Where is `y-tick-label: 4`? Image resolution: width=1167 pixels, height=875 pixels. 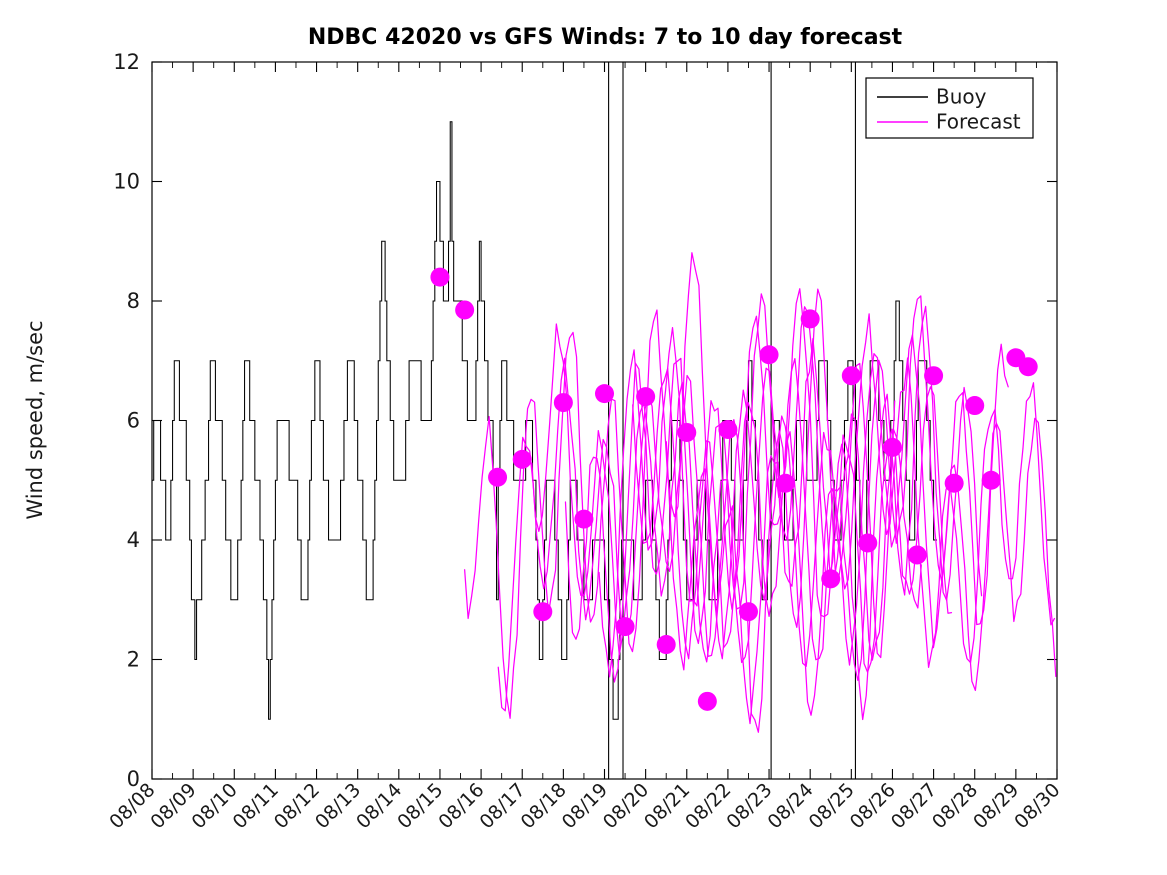
y-tick-label: 4 is located at coordinates (133, 540).